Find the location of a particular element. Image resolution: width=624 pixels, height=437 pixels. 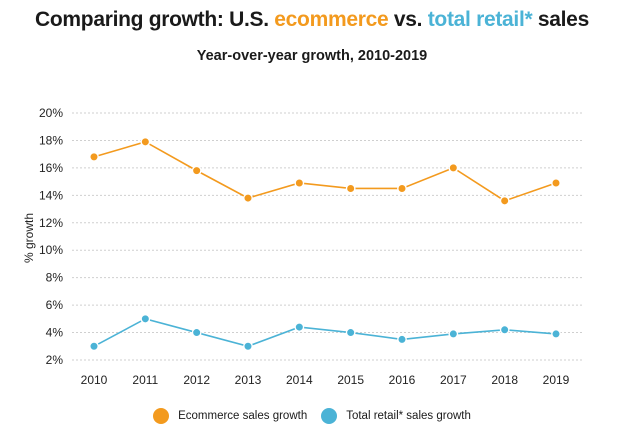

y-tick-label: 16% is located at coordinates (51, 168).